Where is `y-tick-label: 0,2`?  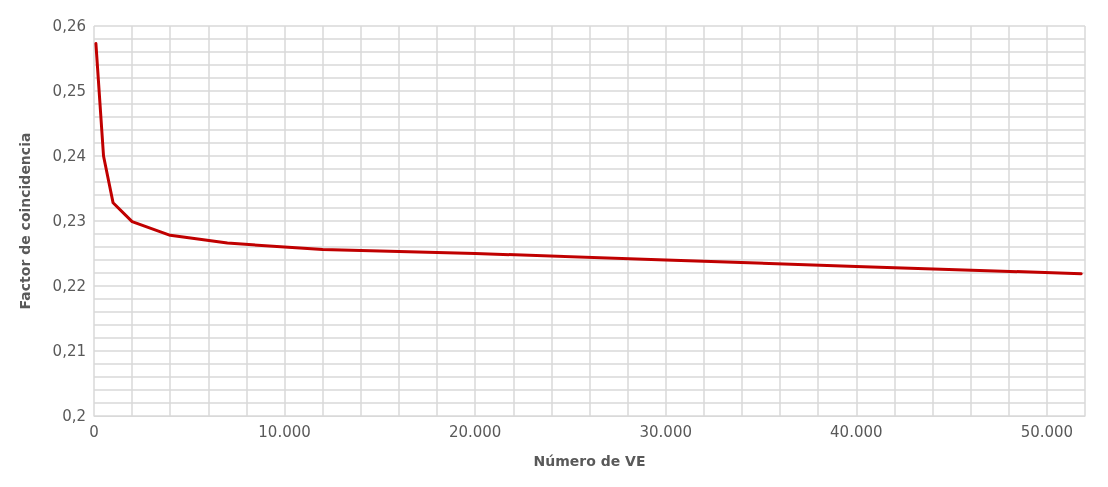
y-tick-label: 0,2 is located at coordinates (74, 416).